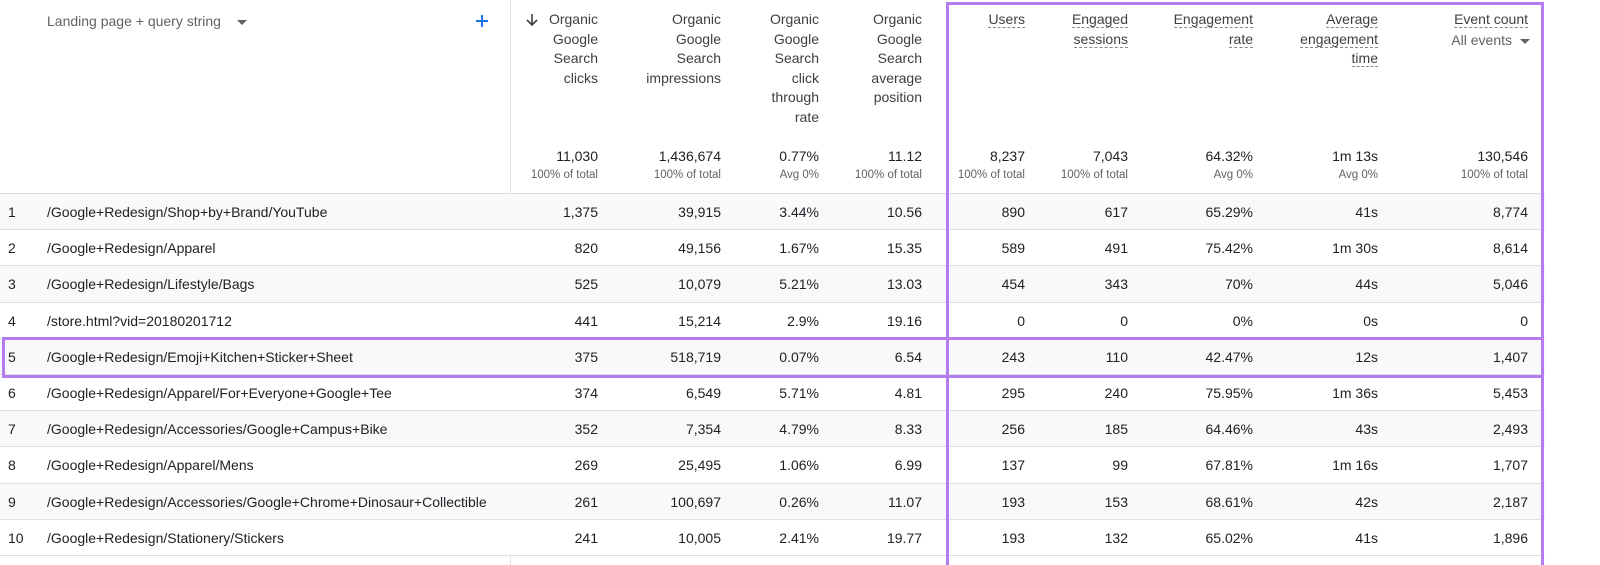 Image resolution: width=1600 pixels, height=565 pixels. What do you see at coordinates (151, 284) in the screenshot?
I see `landing-page: /Google+Redesign/Lifestyle/Bags` at bounding box center [151, 284].